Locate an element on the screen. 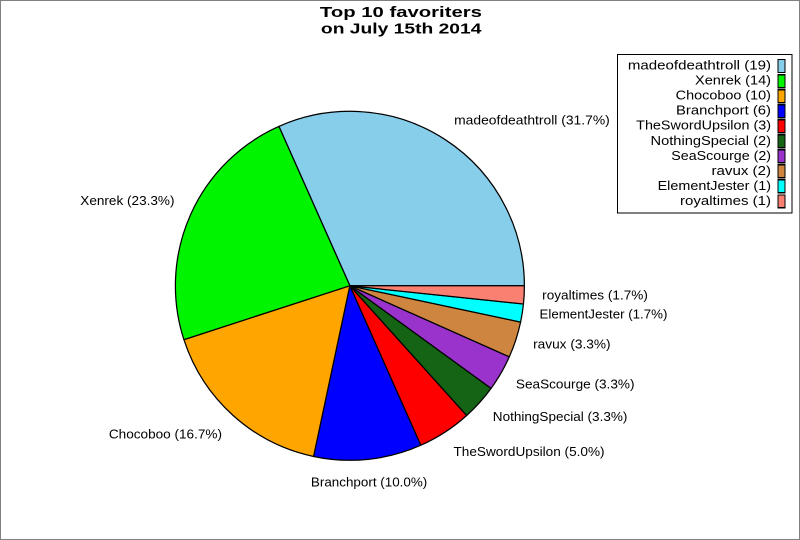 Image resolution: width=800 pixels, height=540 pixels. svg-text: ElementJester (1.7%) is located at coordinates (604, 314).